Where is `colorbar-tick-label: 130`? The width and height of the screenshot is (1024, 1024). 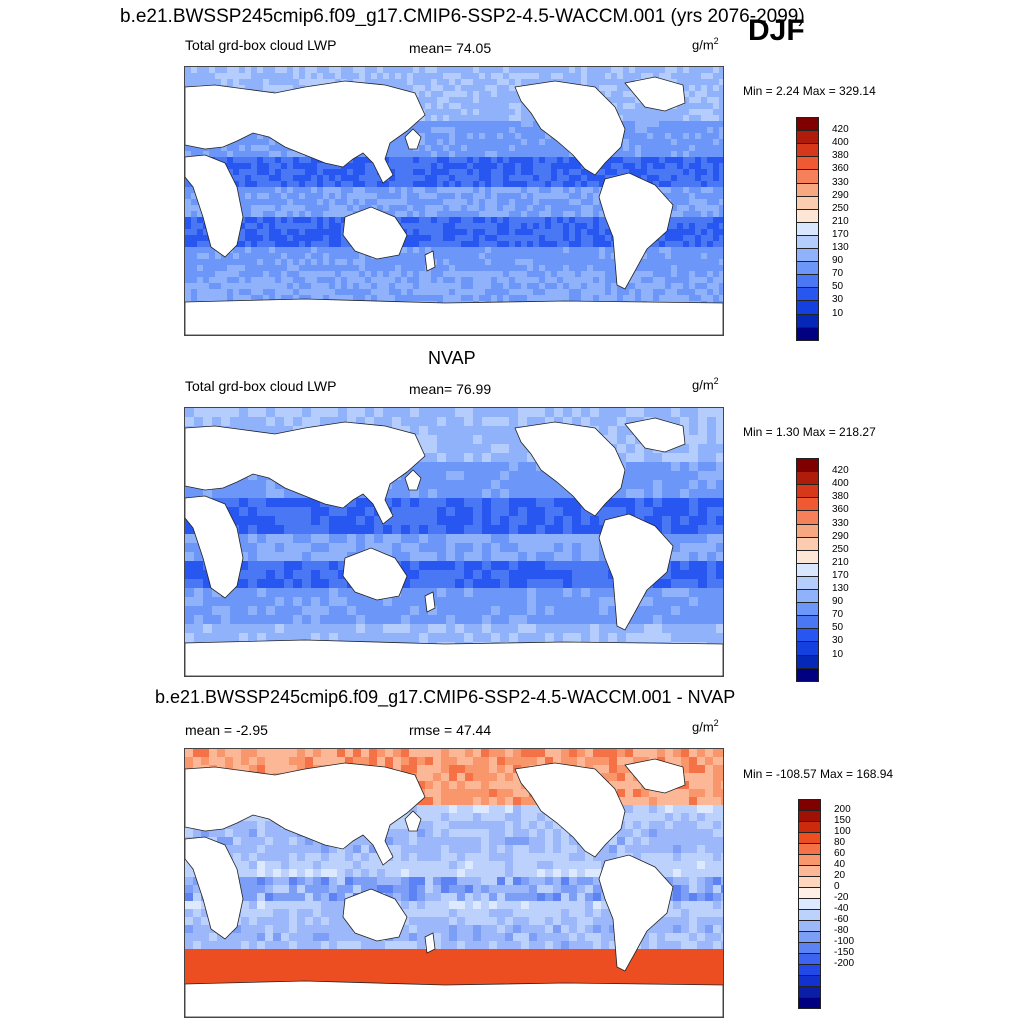 colorbar-tick-label: 130 is located at coordinates (840, 588).